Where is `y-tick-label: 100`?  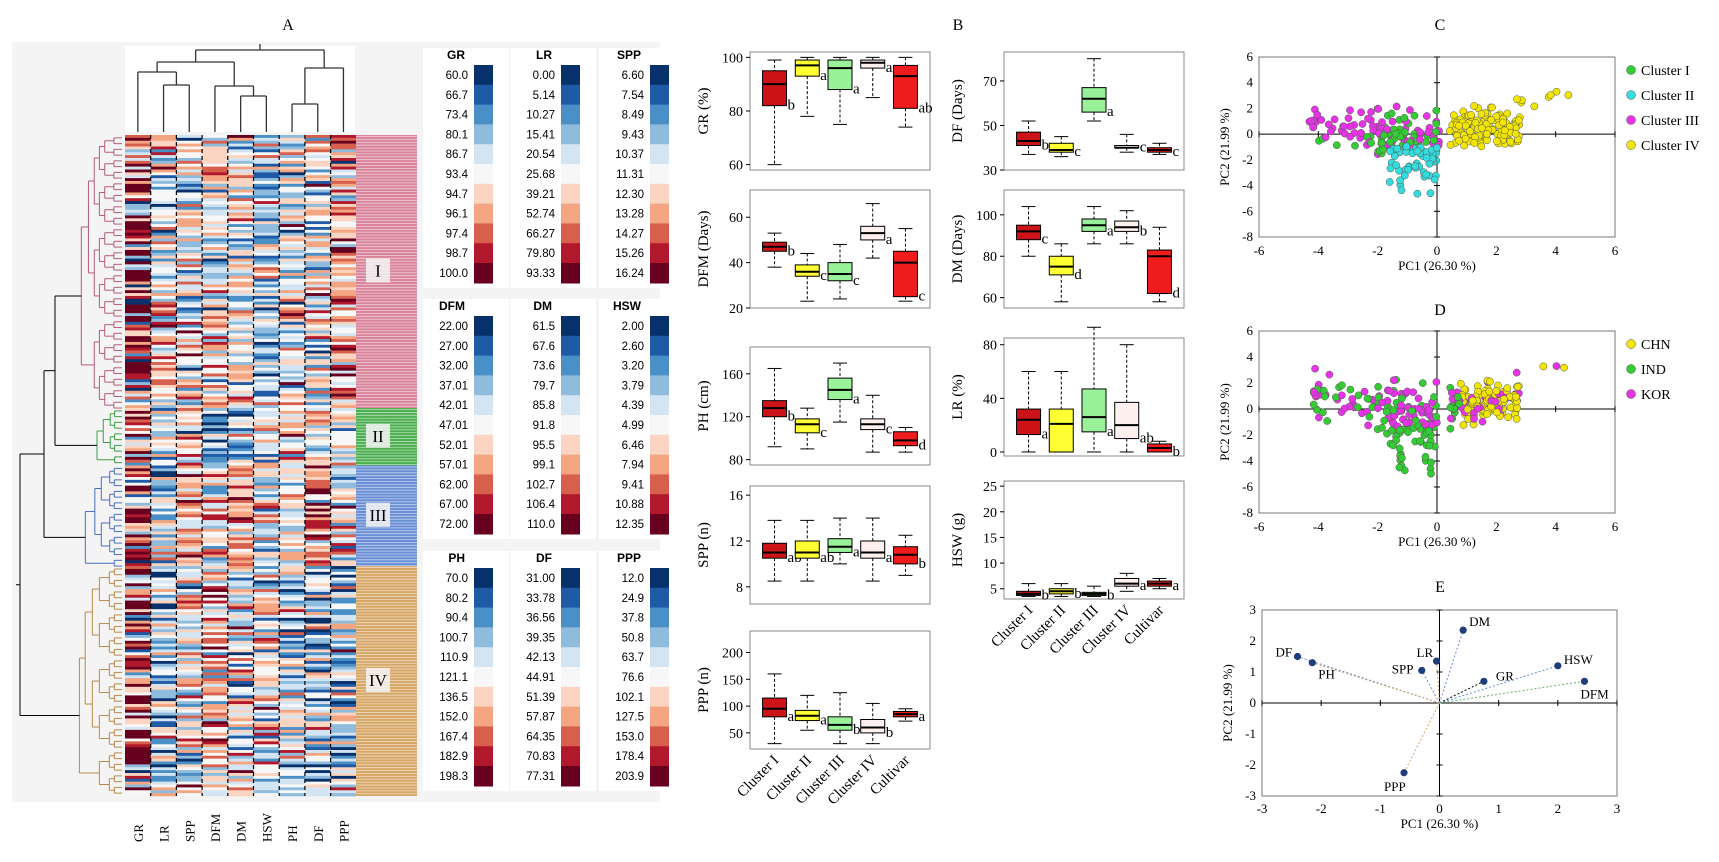
y-tick-label: 100 is located at coordinates (732, 58).